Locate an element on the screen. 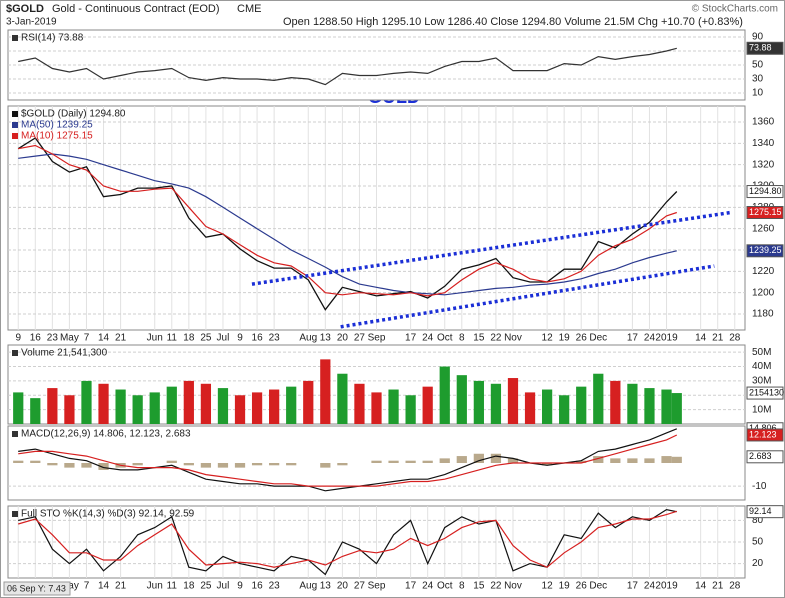 The image size is (785, 598). legend-label: MA(10) 1275.15 is located at coordinates (57, 136).